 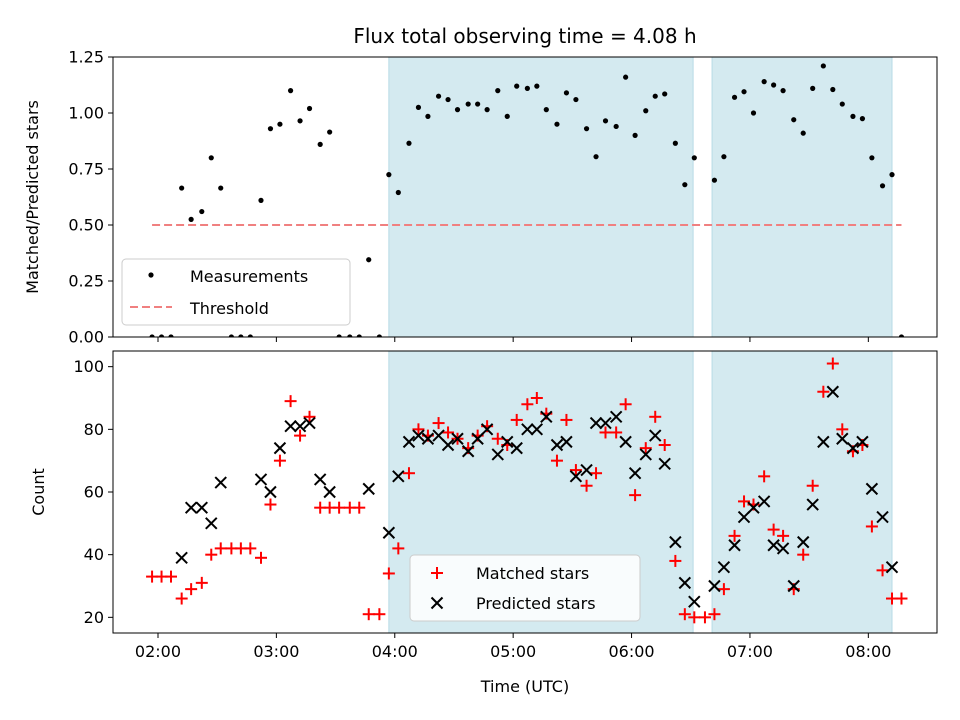 I want to click on y-tick-label: 0.50, so click(x=86, y=225).